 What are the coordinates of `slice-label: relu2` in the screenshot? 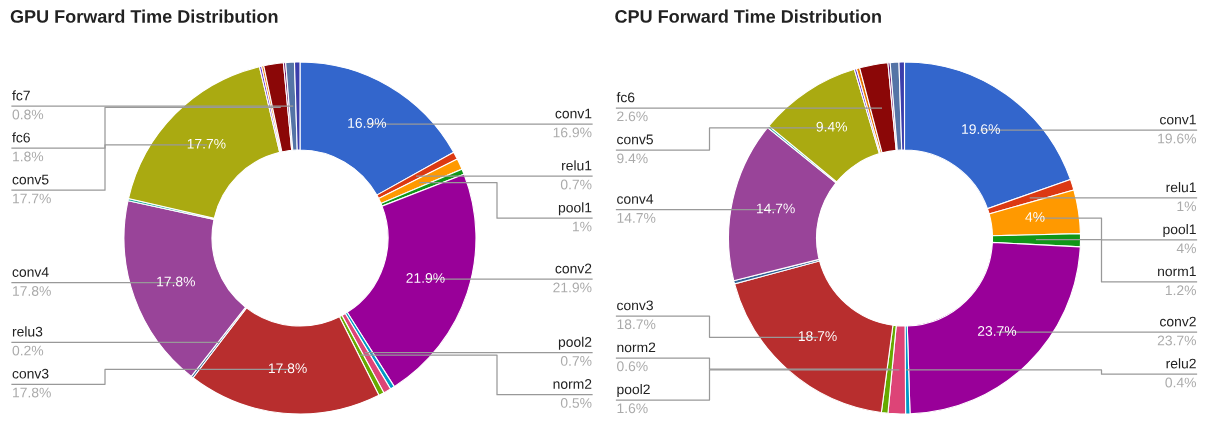 It's located at (1181, 363).